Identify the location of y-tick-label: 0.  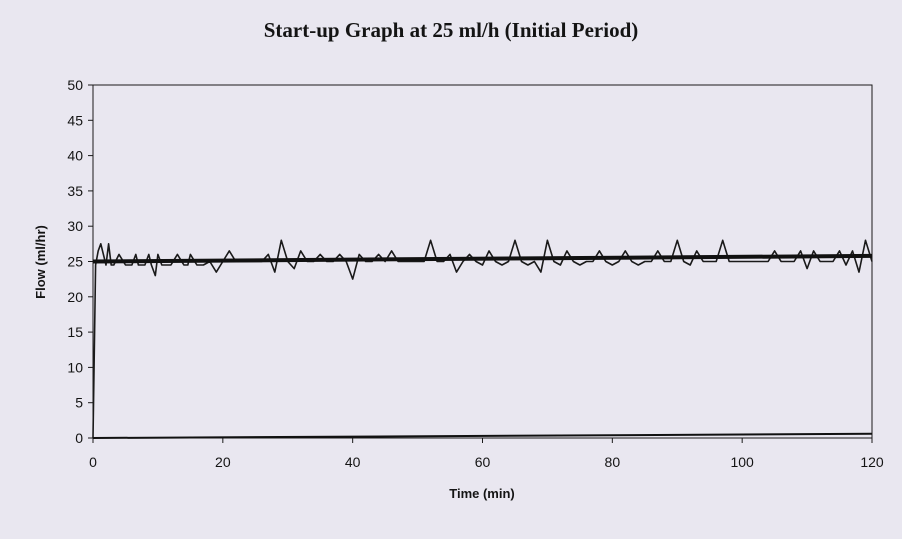
(79, 438).